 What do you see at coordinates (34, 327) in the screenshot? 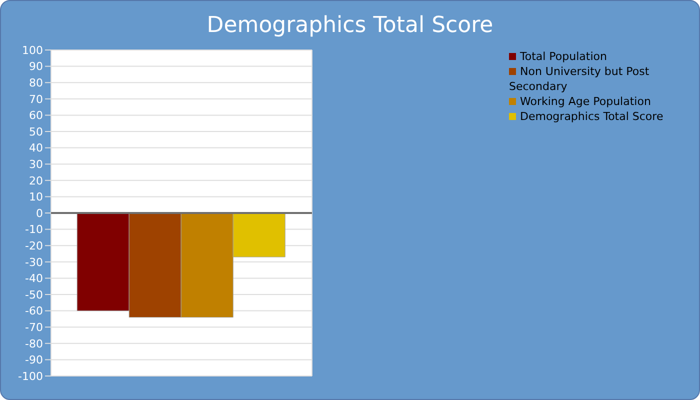
I see `y-tick-label: -70` at bounding box center [34, 327].